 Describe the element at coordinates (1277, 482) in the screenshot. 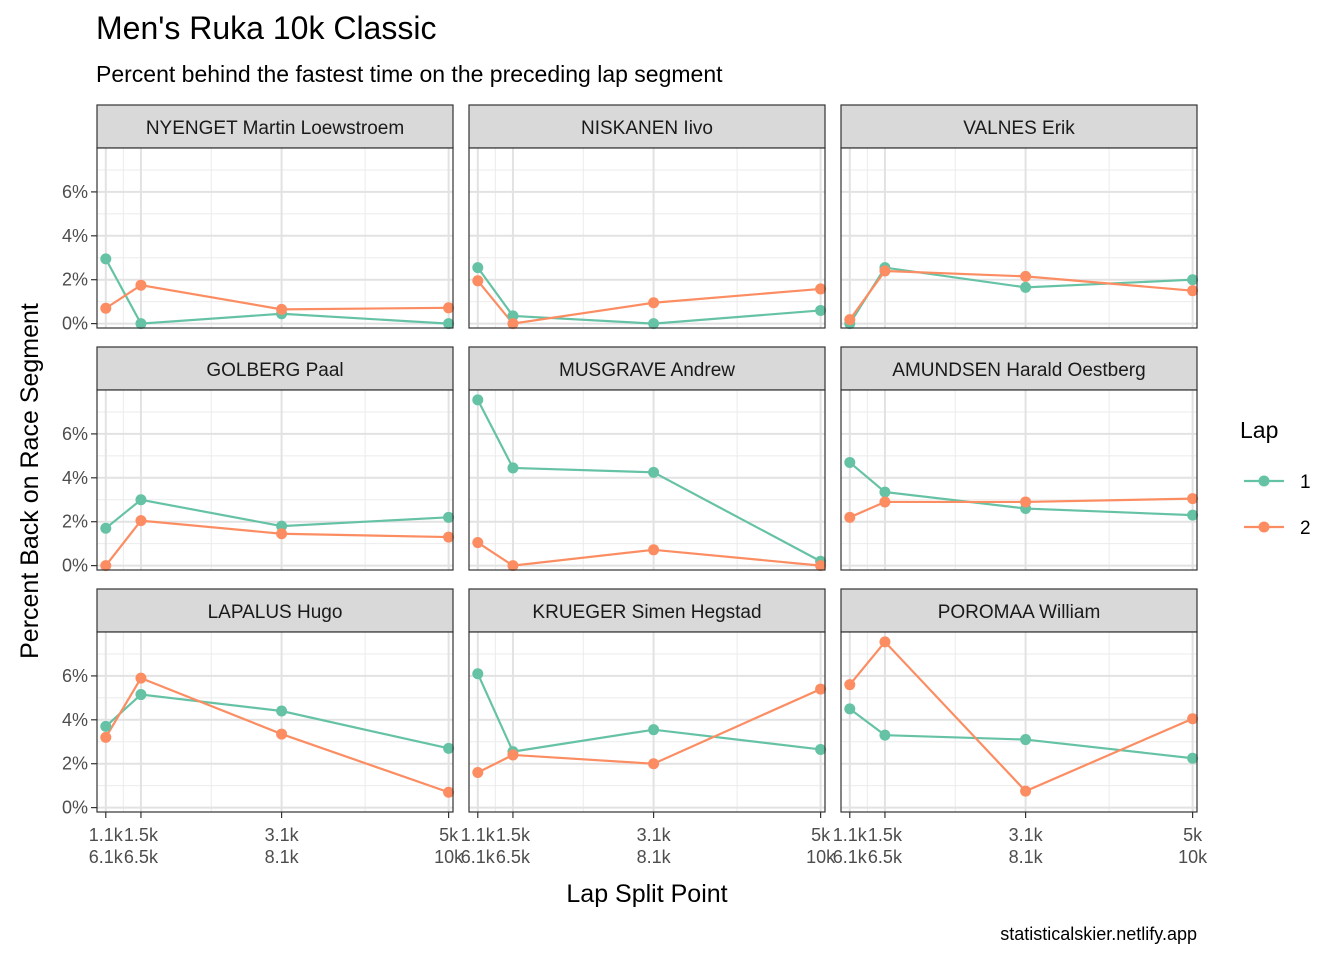

I see `legend-item: 1` at that location.